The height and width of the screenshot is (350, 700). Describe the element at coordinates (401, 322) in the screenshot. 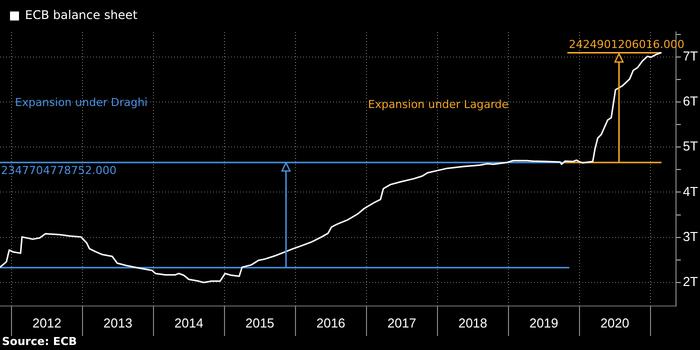

I see `x-tick-label: 2017` at that location.